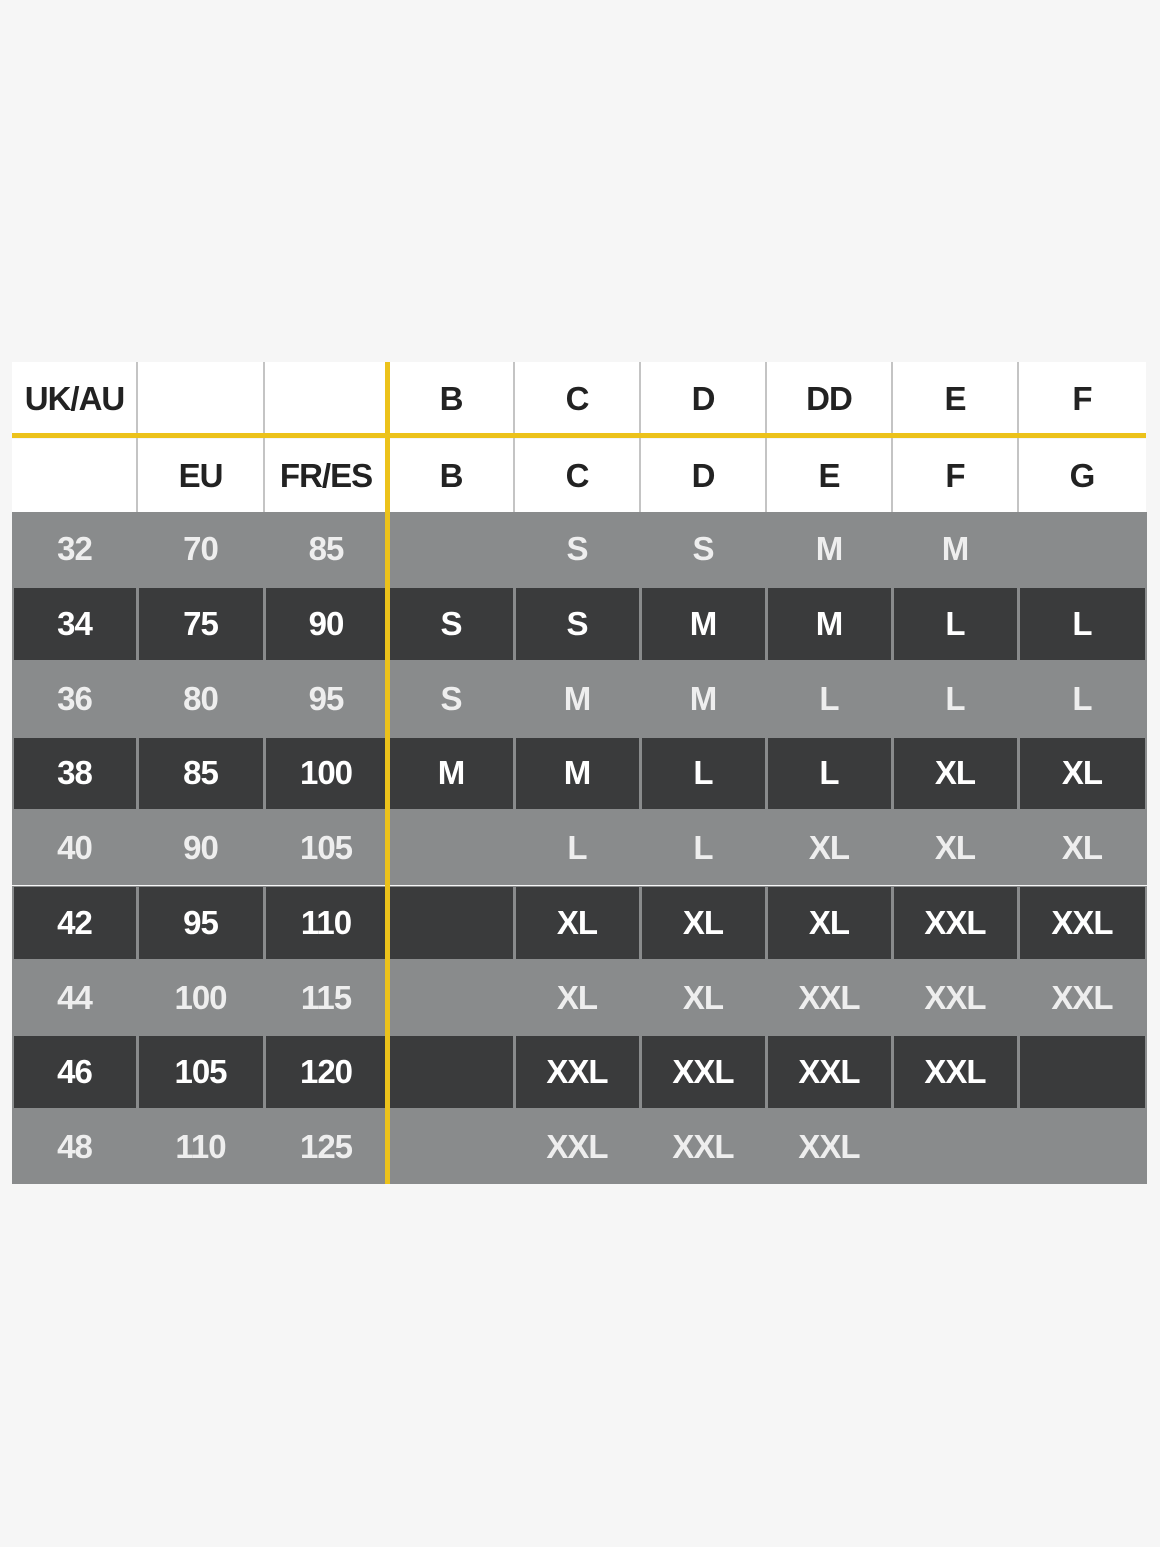 This screenshot has width=1160, height=1547. I want to click on size-cell: 46, so click(74, 1072).